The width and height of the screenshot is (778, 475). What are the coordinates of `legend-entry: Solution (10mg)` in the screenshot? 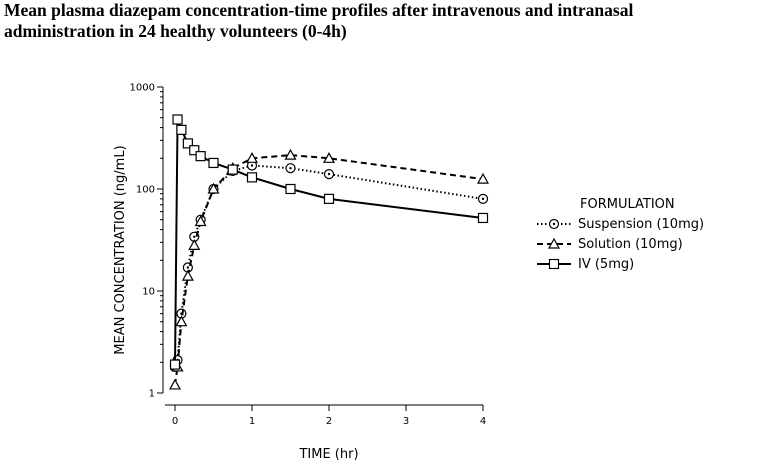 It's located at (610, 244).